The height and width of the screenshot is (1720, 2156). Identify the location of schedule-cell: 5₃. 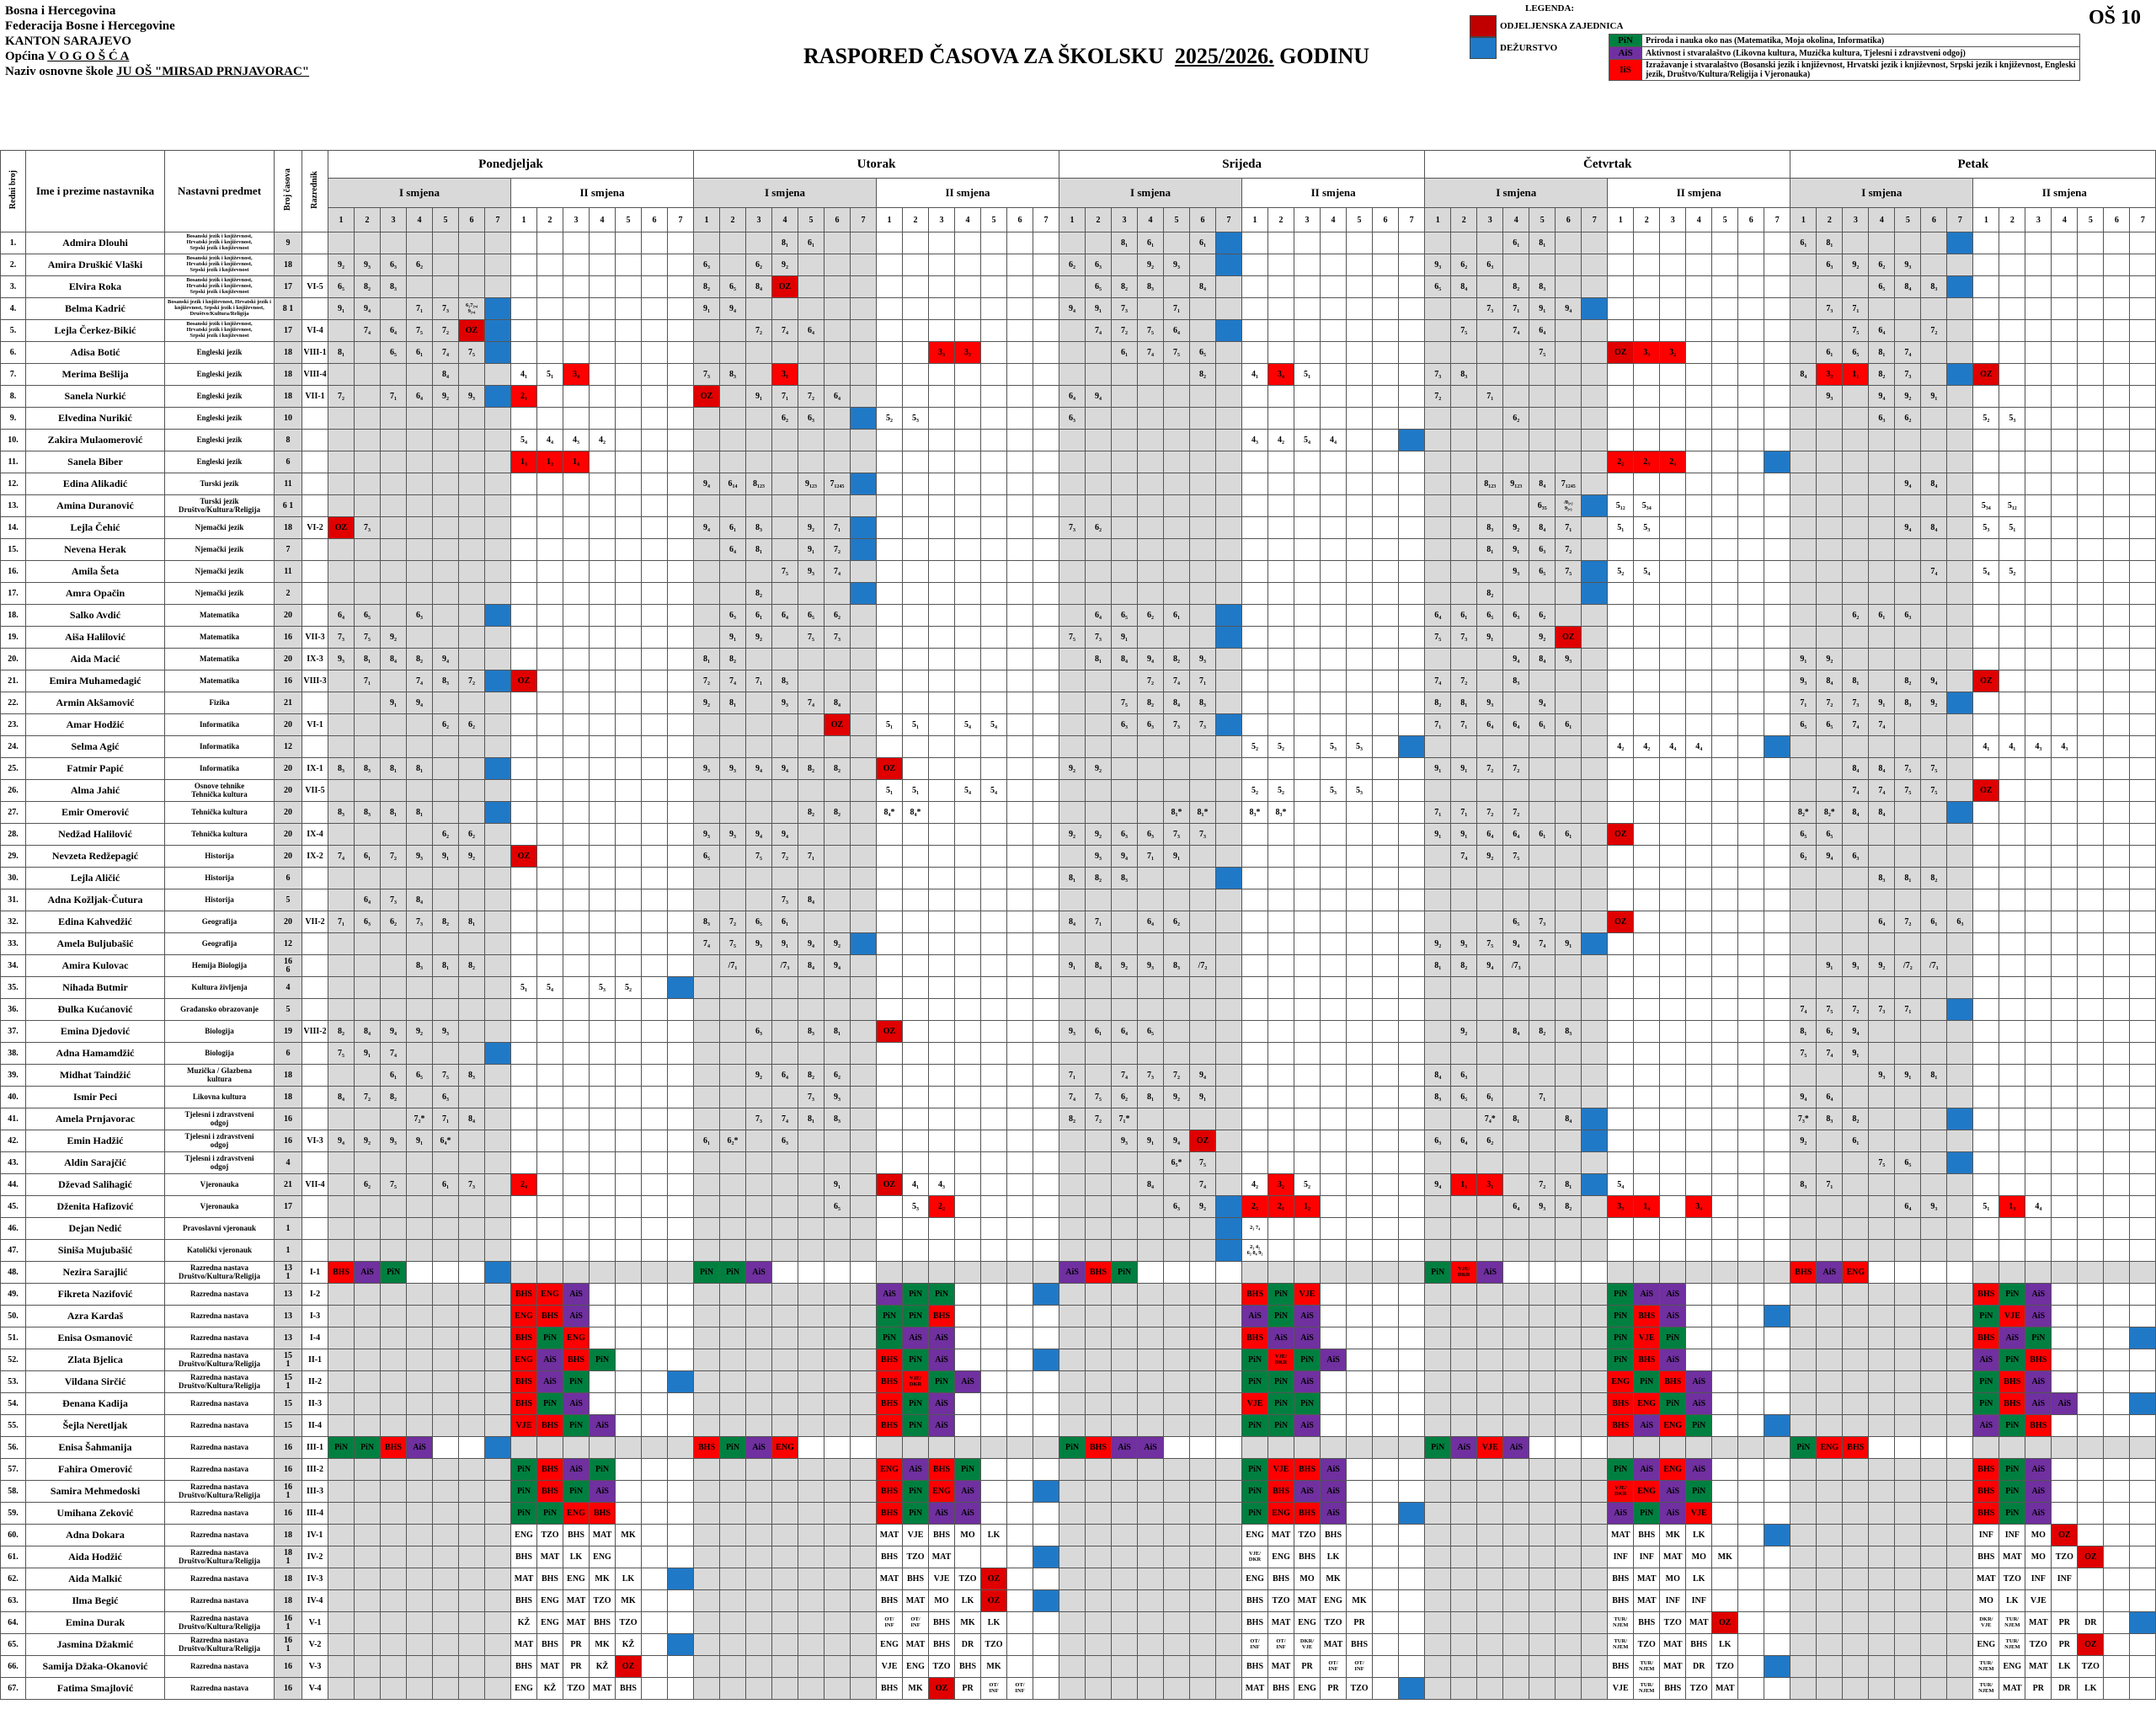
(1647, 527).